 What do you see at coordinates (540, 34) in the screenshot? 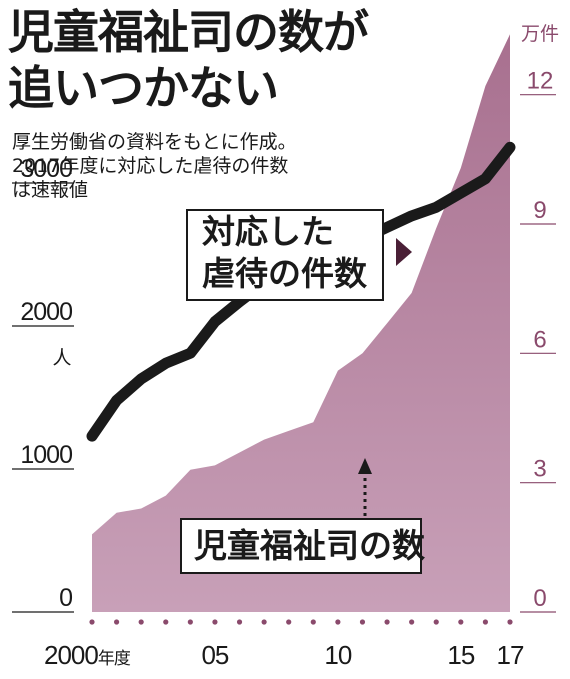
I see `right-axis-unit: 万件` at bounding box center [540, 34].